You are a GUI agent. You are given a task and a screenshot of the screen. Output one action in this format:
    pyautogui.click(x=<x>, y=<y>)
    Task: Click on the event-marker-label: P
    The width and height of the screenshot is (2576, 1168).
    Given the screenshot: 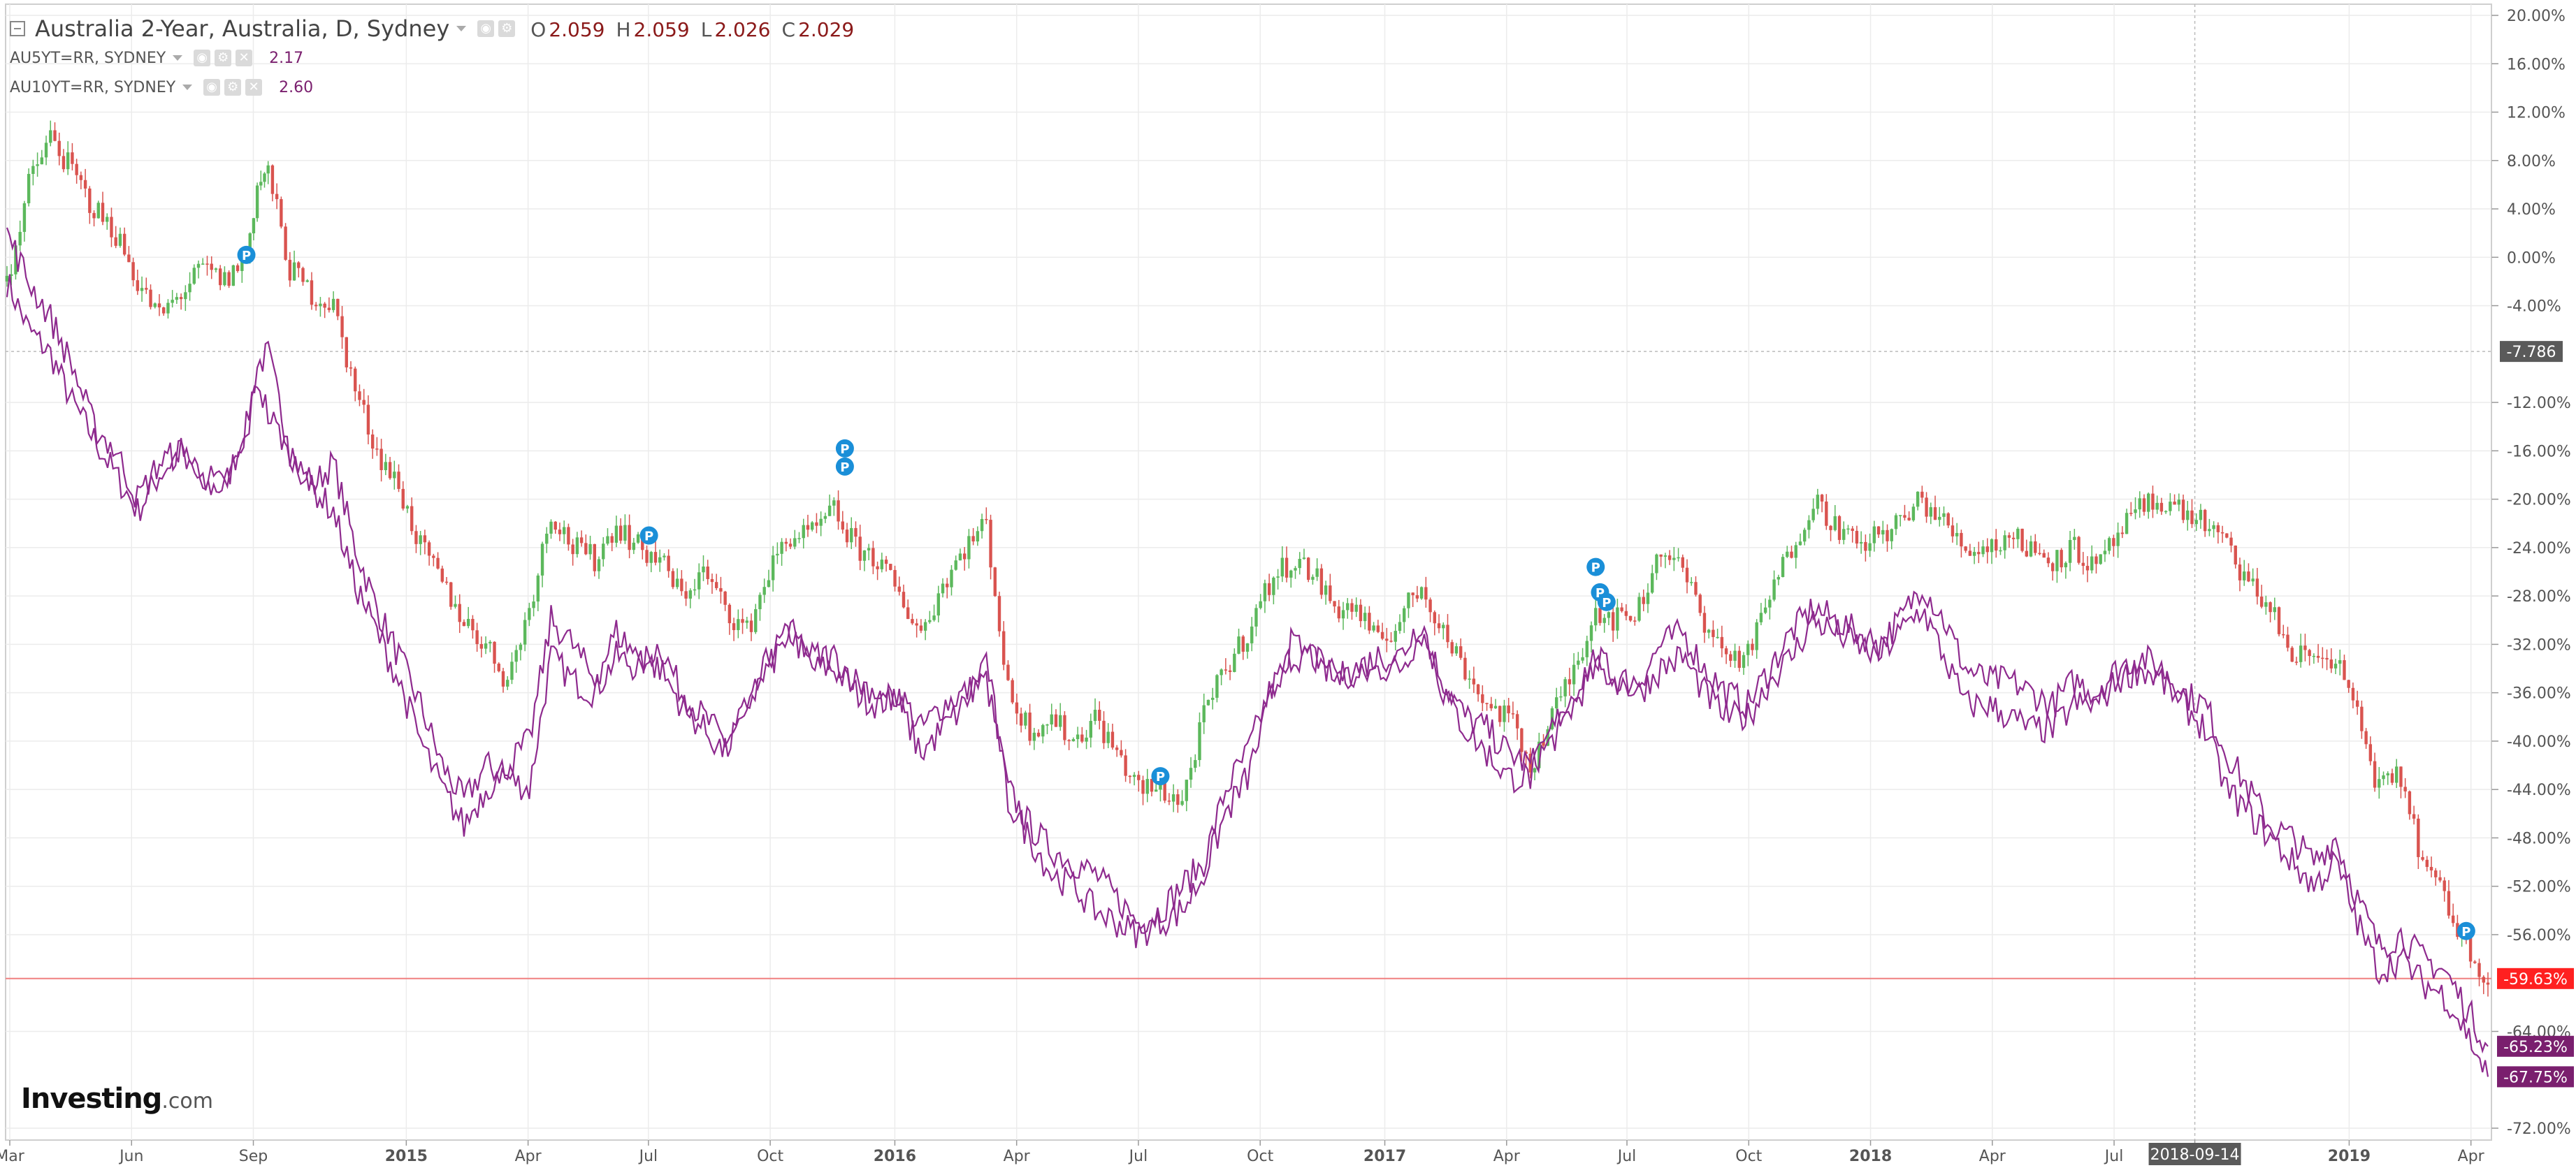 What is the action you would take?
    pyautogui.click(x=1595, y=568)
    